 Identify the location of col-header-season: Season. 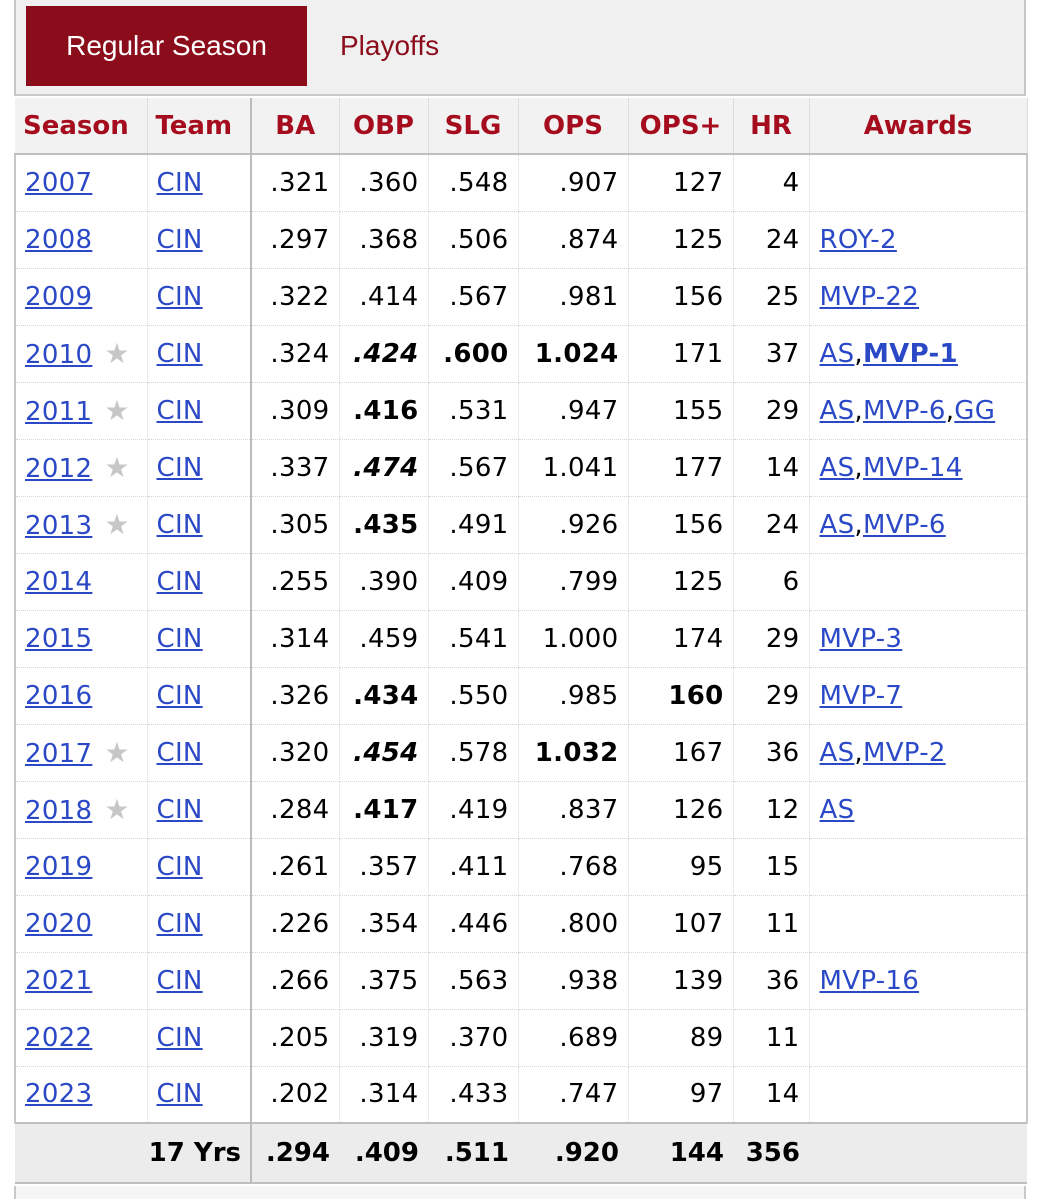
(81, 126).